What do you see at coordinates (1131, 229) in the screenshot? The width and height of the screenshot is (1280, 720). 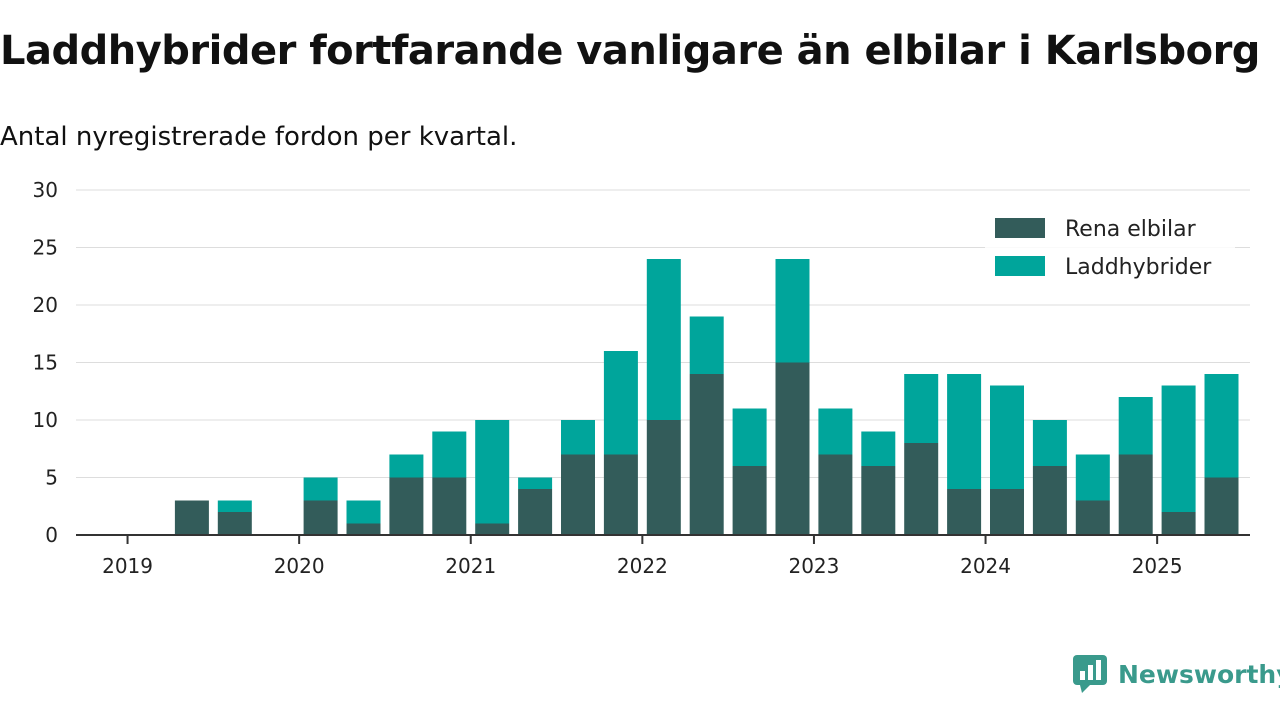 I see `legend-label: Rena elbilar` at bounding box center [1131, 229].